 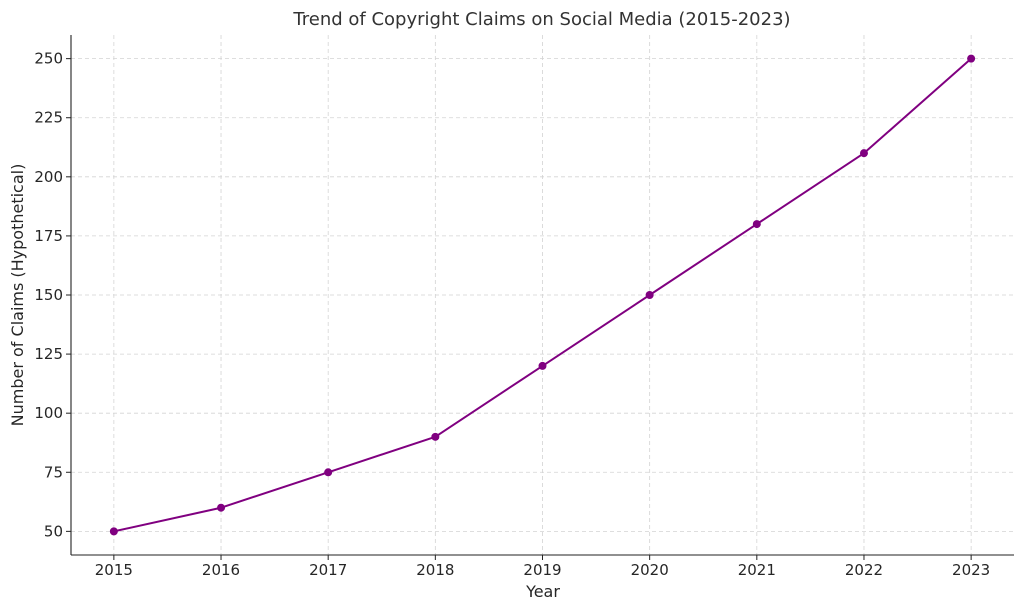 I want to click on data-point-2019, so click(x=542, y=365).